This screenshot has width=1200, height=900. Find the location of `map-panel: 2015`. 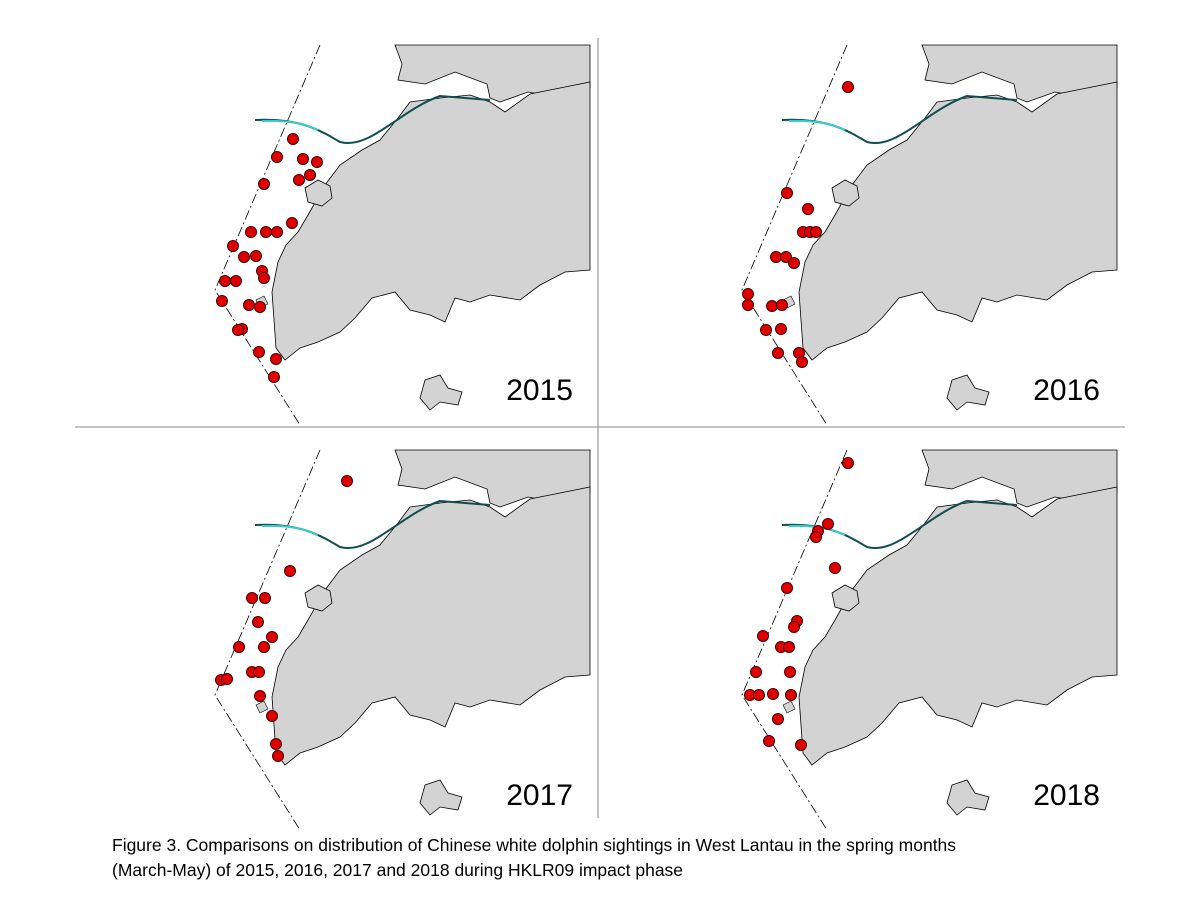

map-panel: 2015 is located at coordinates (402, 235).